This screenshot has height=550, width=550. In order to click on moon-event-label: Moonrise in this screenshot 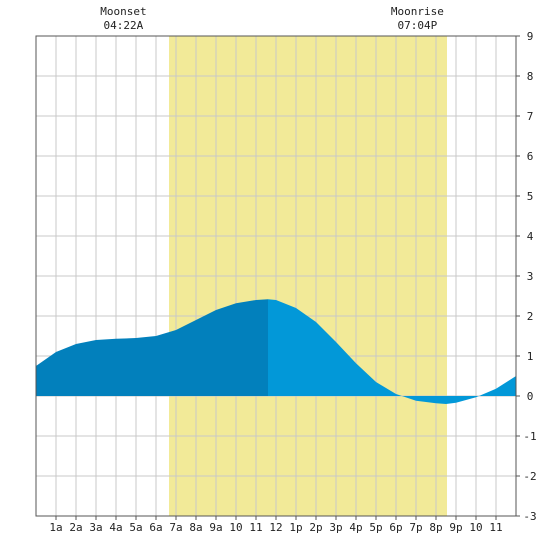, I will do `click(417, 11)`.